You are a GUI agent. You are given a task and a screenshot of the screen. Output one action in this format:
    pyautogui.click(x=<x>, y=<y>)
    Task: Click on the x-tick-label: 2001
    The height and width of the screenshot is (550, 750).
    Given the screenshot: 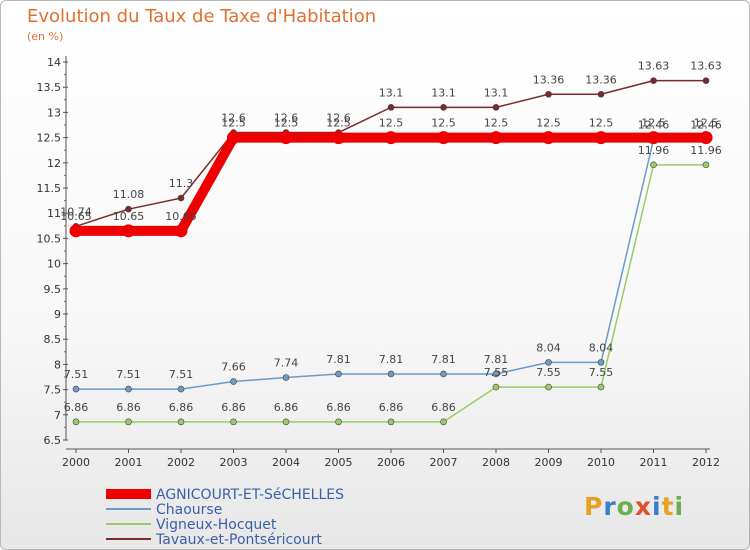 What is the action you would take?
    pyautogui.click(x=129, y=462)
    